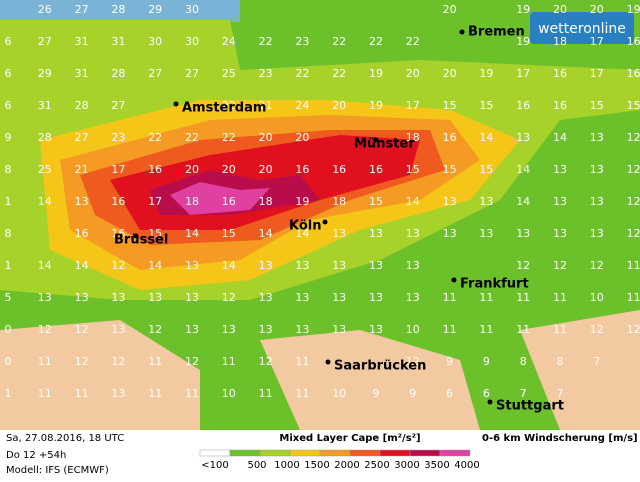  I want to click on legend-label: 2500, so click(376, 465).